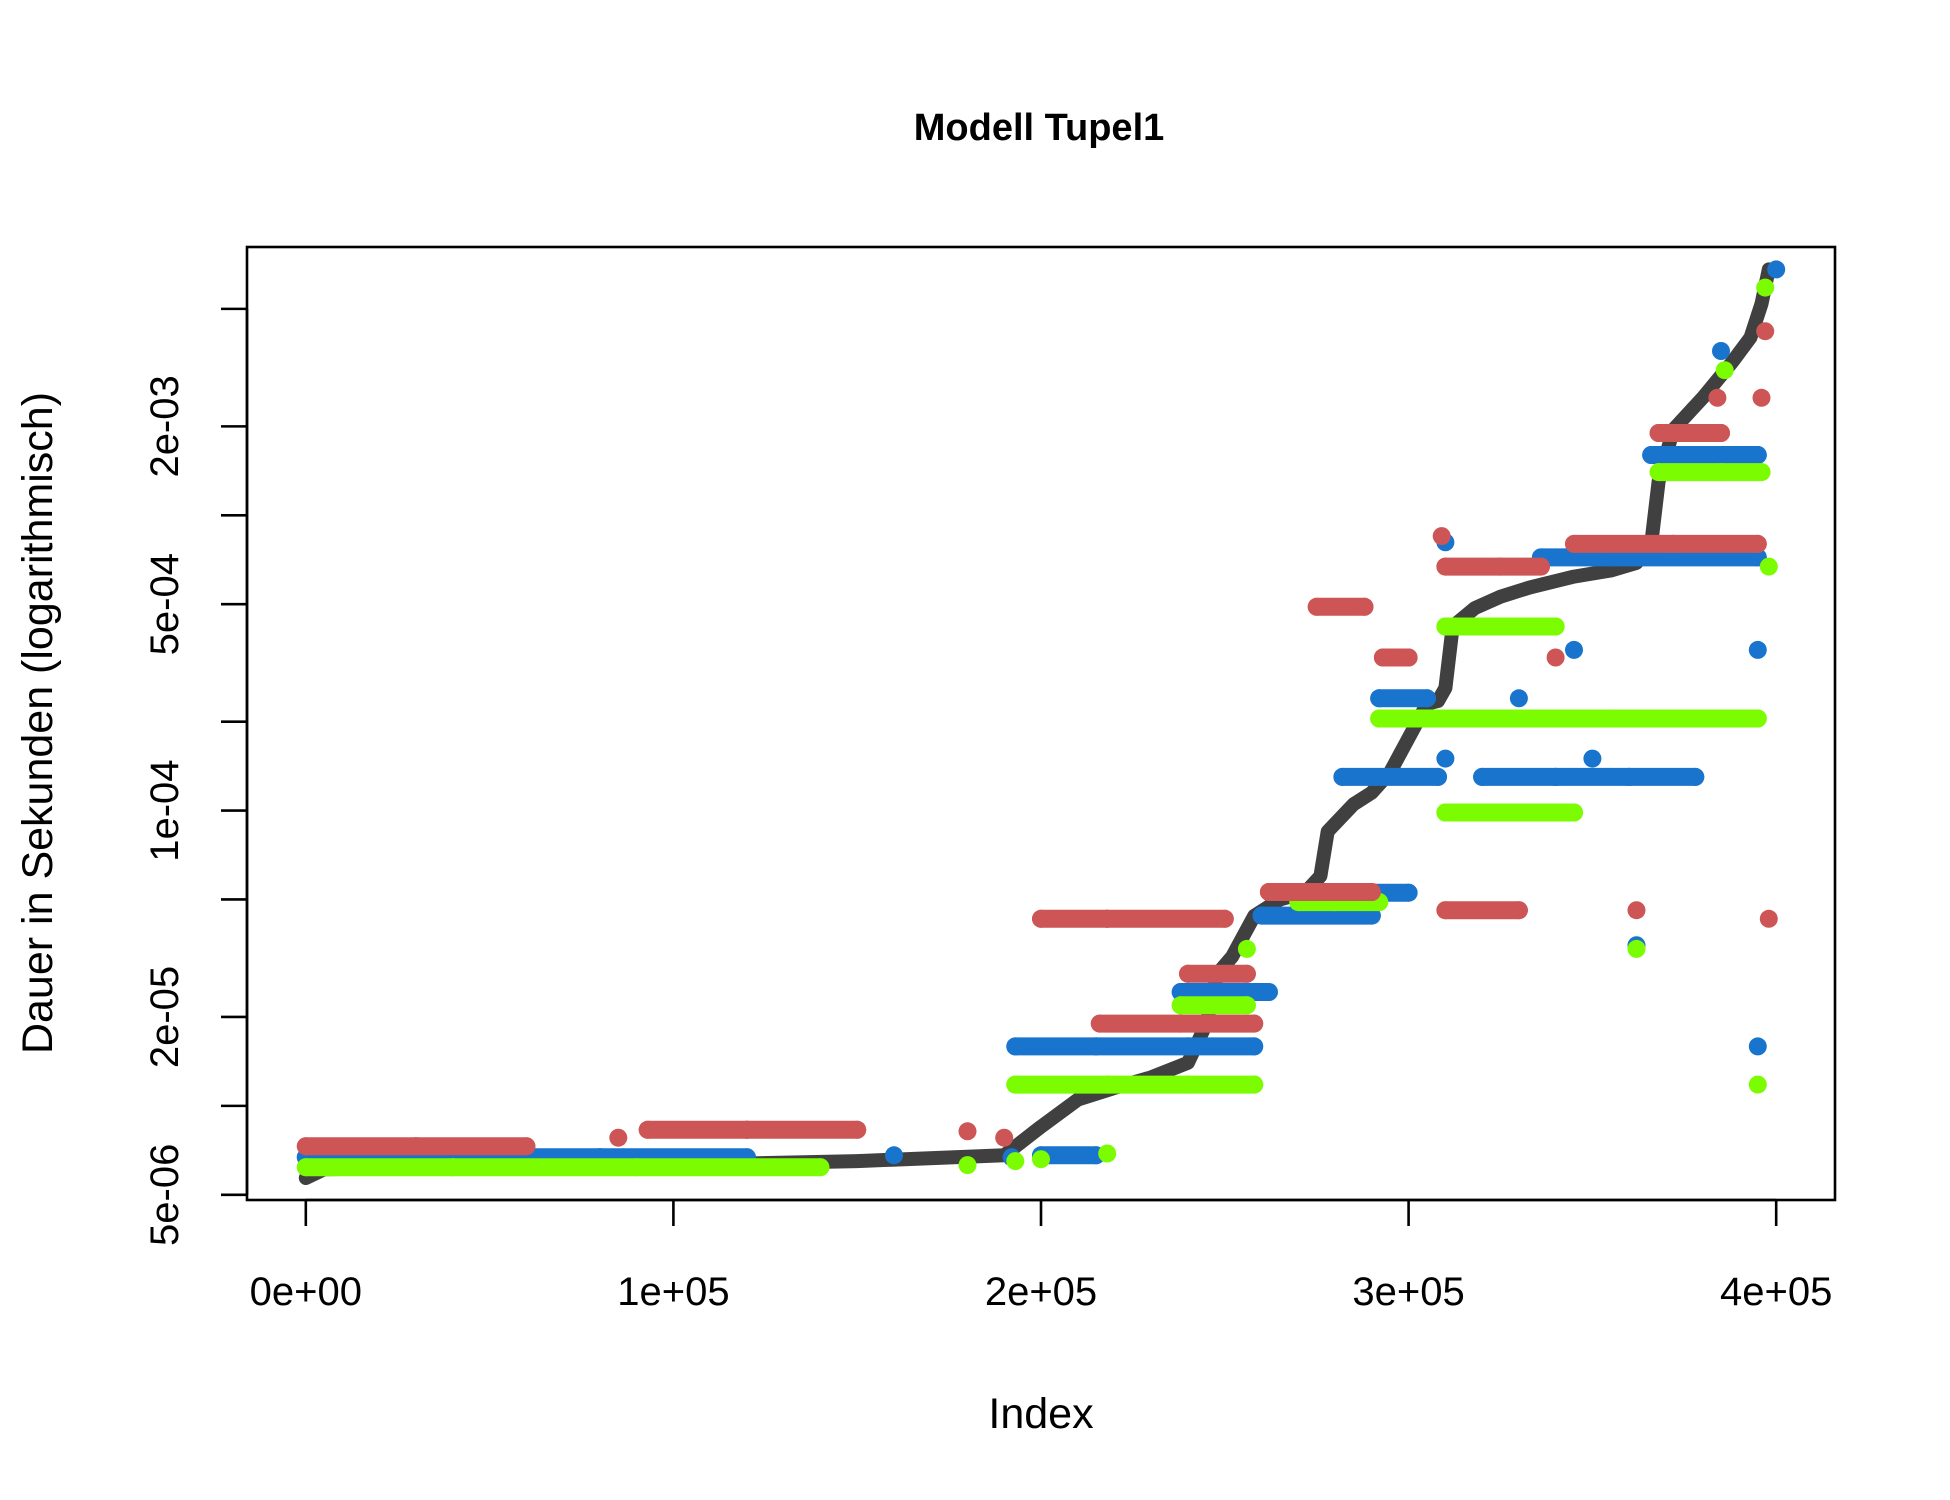 This screenshot has height=1500, width=1950. What do you see at coordinates (1039, 128) in the screenshot?
I see `chart-title: Modell Tupel1` at bounding box center [1039, 128].